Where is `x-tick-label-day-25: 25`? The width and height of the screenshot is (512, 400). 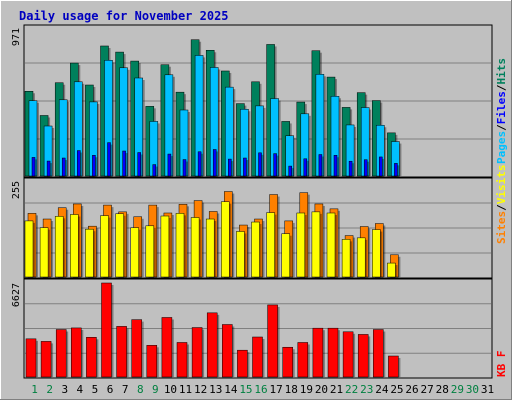 x-tick-label-day-25: 25 is located at coordinates (396, 389).